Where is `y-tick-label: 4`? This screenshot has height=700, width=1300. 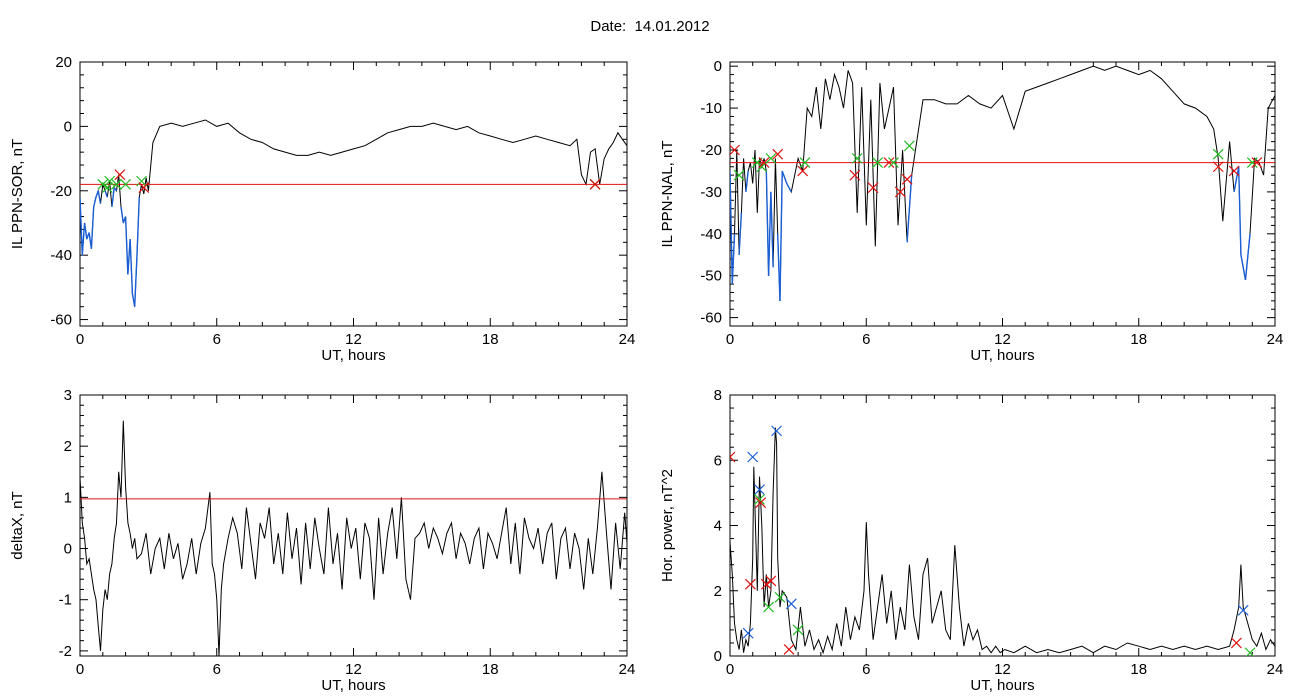
y-tick-label: 4 is located at coordinates (718, 526).